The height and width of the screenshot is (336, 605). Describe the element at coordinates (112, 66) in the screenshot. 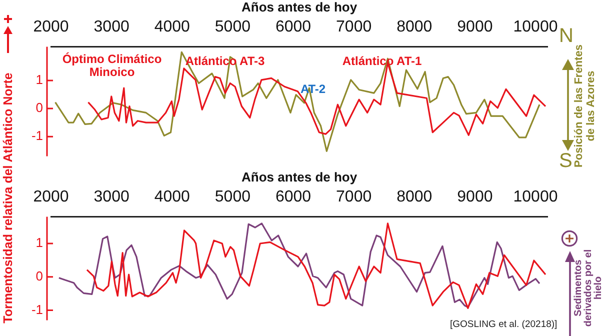

I see `annotation: Óptimo Climático Minoico` at that location.